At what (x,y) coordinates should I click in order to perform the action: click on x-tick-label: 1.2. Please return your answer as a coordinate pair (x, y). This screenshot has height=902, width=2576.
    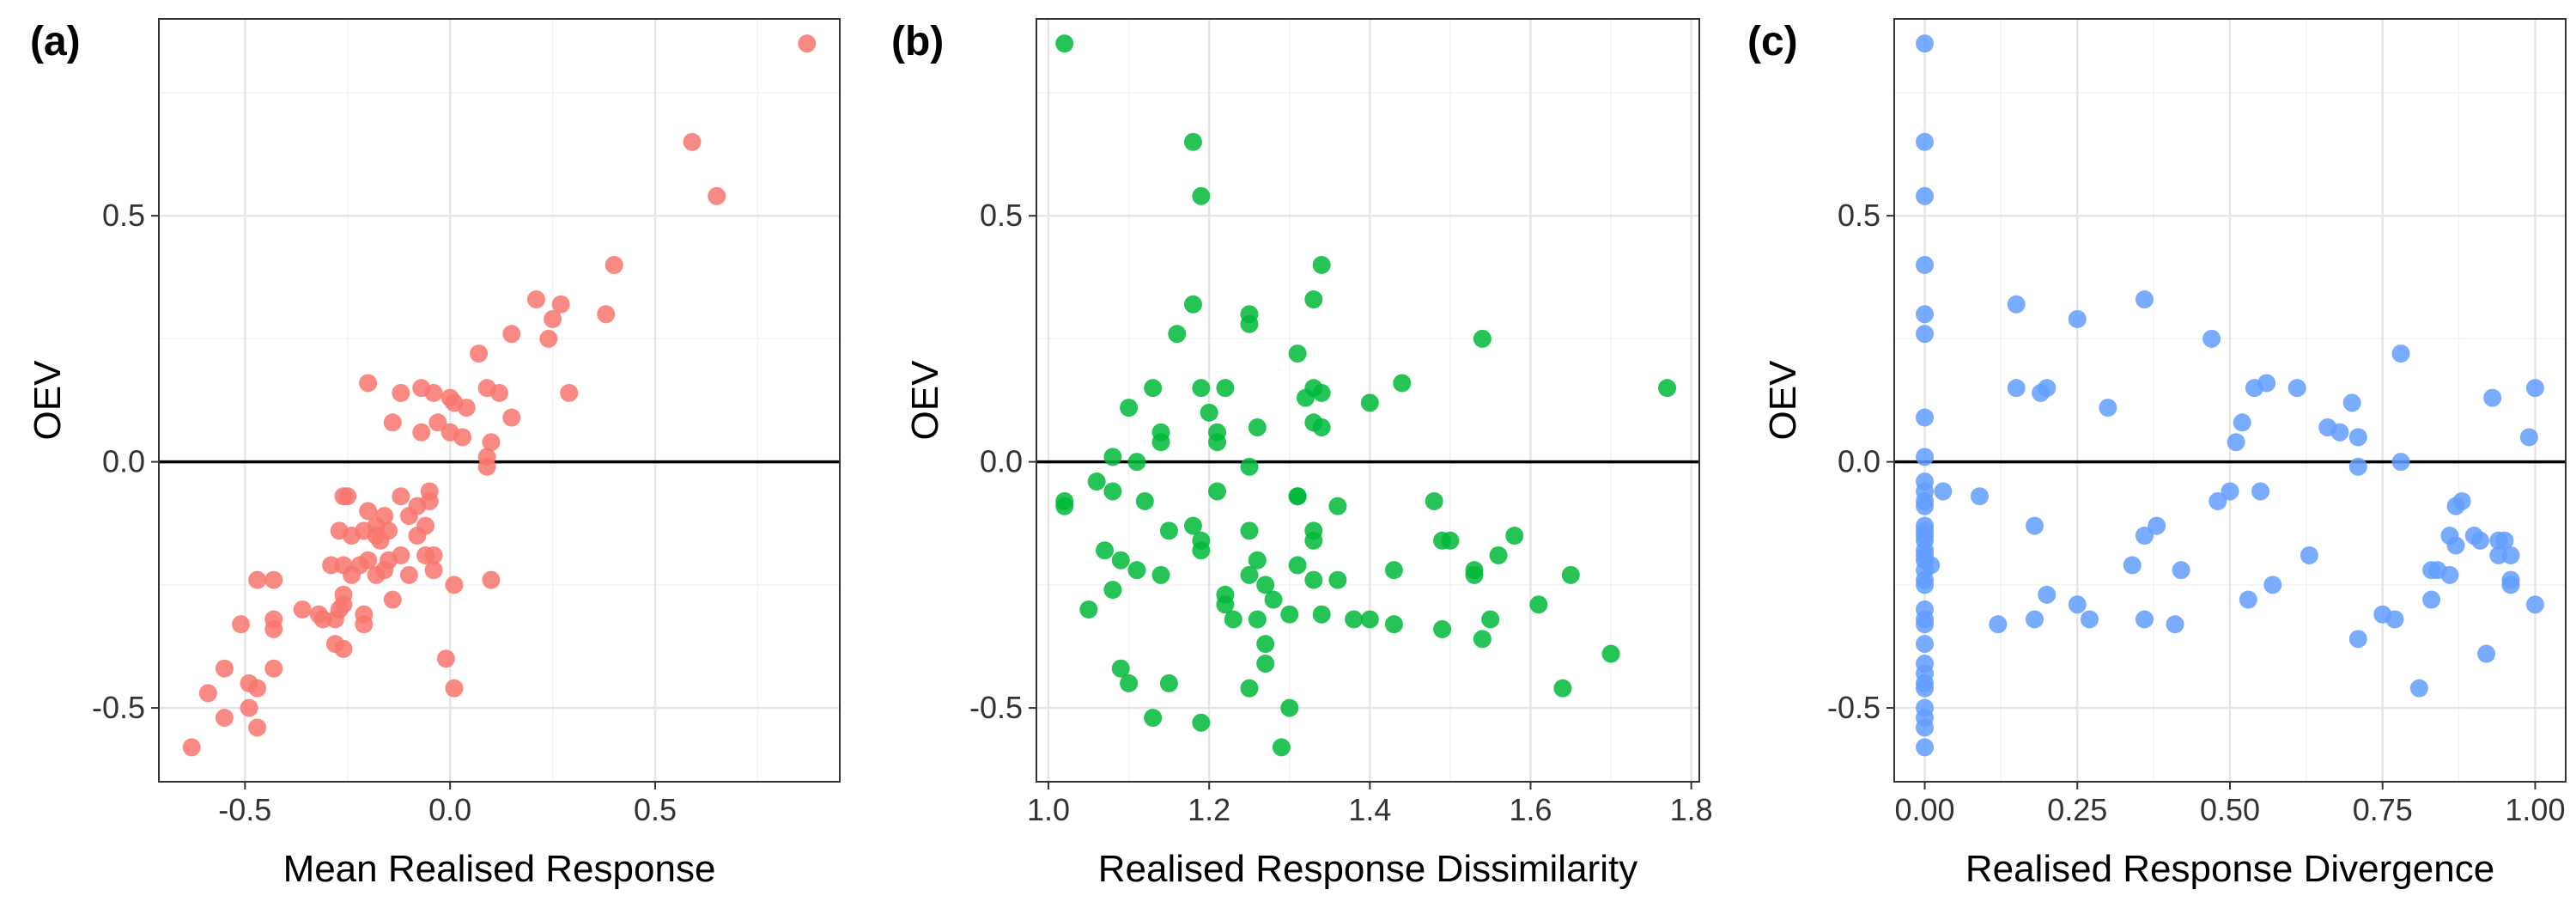
    Looking at the image, I should click on (1209, 809).